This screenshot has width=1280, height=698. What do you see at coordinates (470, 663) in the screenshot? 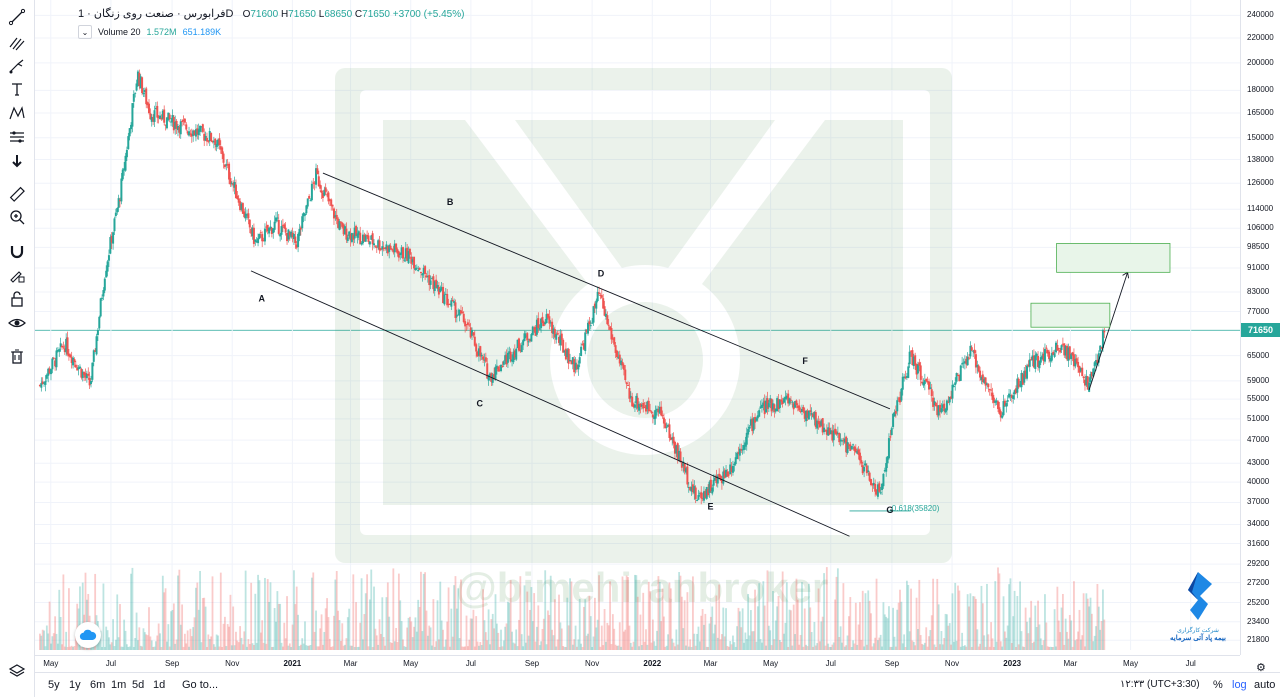
I see `time-tick: Jul` at bounding box center [470, 663].